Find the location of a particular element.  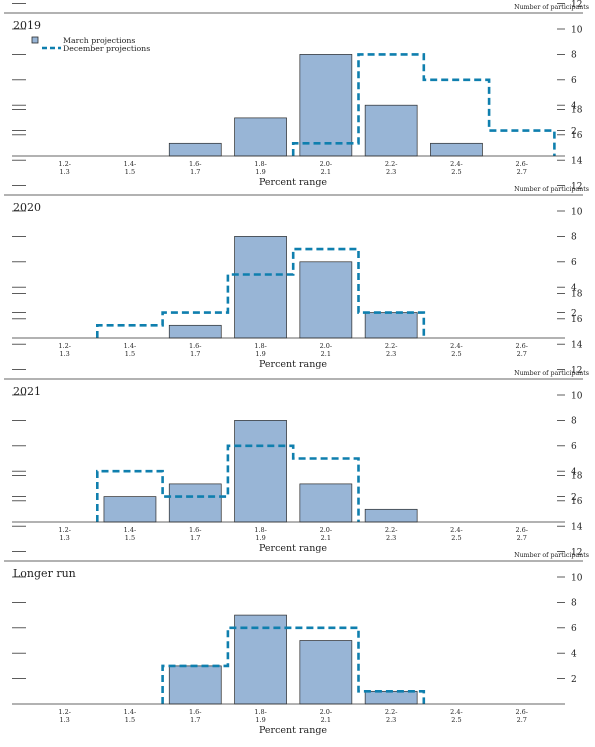

legend-swatch-march is located at coordinates (35, 40).